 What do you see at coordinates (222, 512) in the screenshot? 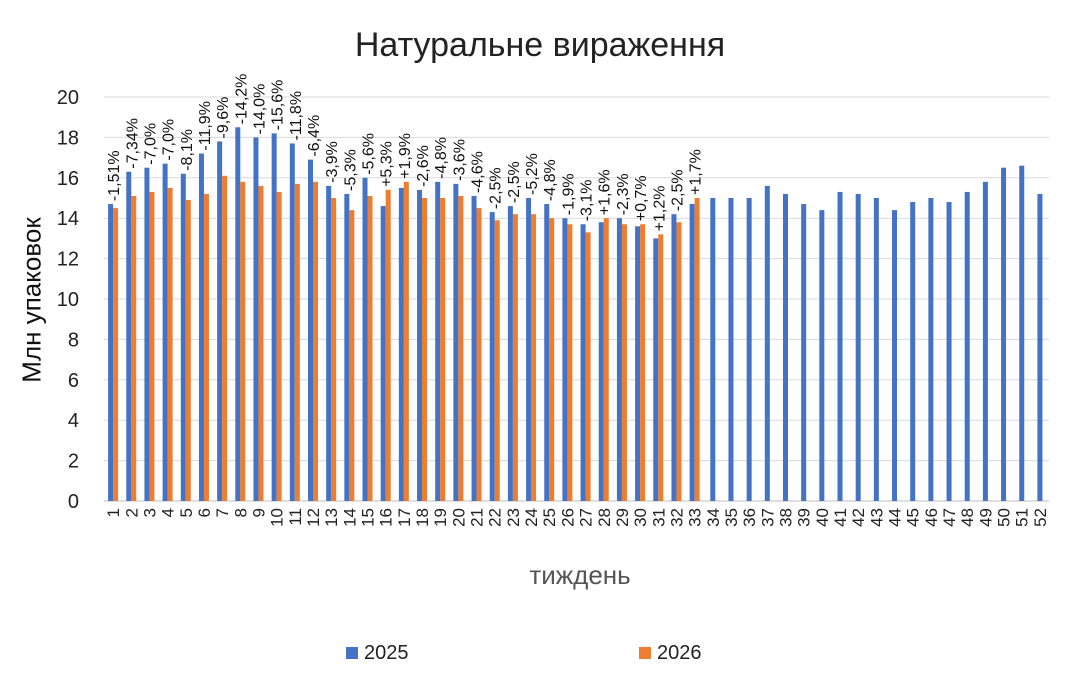
I see `x-tick-label: 7` at bounding box center [222, 512].